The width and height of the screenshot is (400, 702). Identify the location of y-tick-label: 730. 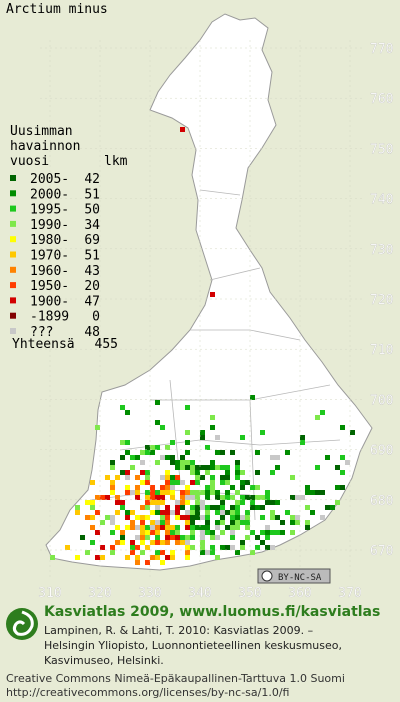
(381, 250).